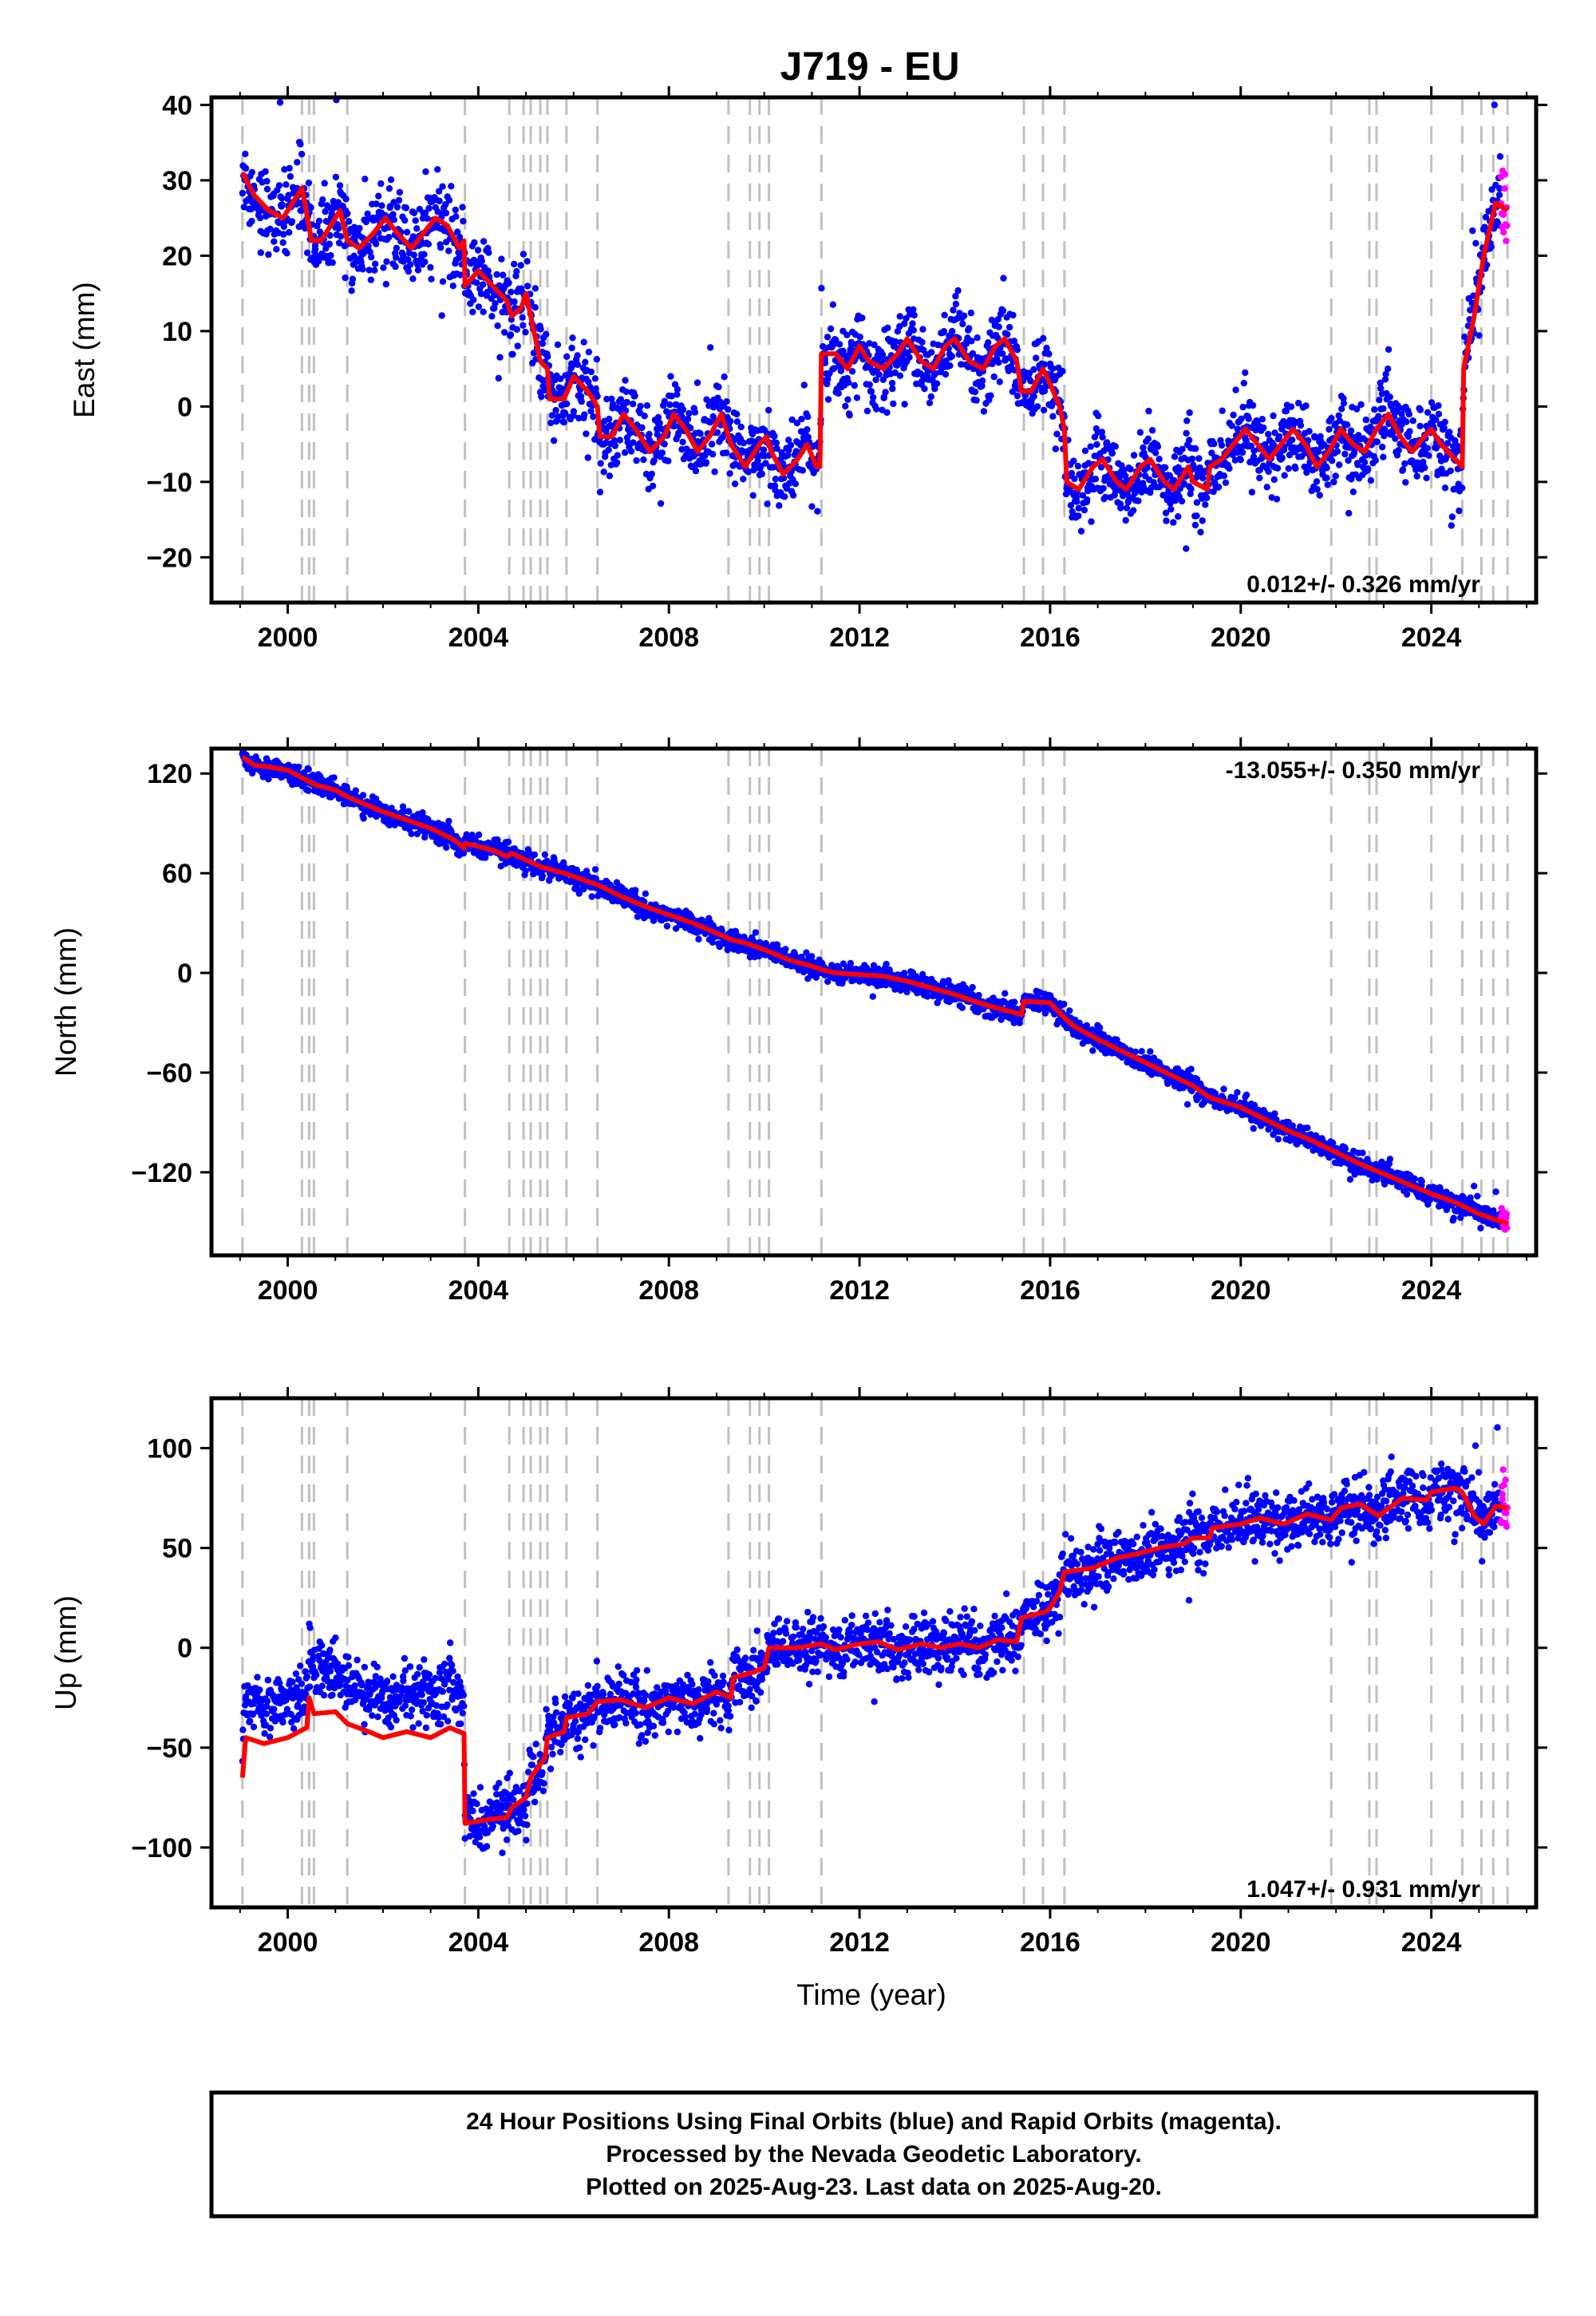  Describe the element at coordinates (1363, 584) in the screenshot. I see `east-rate-label: 0.012+/- 0.326 mm/yr` at that location.